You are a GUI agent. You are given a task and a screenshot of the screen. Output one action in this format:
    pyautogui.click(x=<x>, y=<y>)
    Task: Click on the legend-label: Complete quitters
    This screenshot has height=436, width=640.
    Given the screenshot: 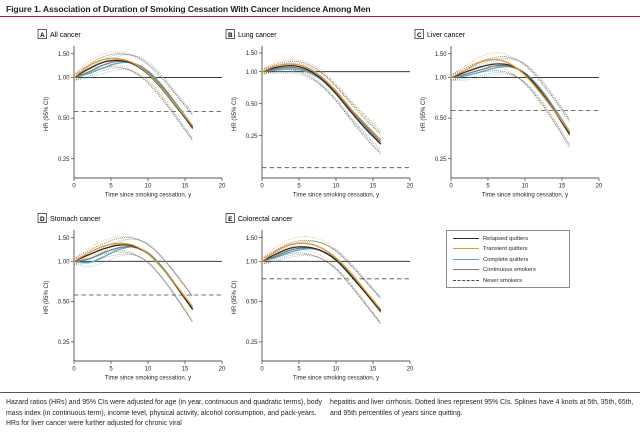 What is the action you would take?
    pyautogui.click(x=506, y=259)
    